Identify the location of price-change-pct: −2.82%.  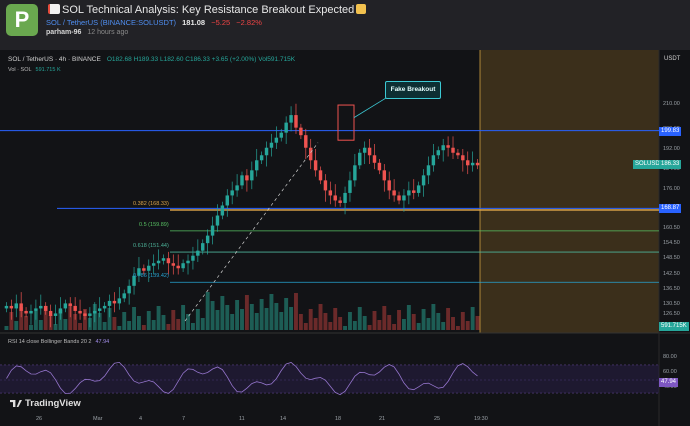
(249, 22).